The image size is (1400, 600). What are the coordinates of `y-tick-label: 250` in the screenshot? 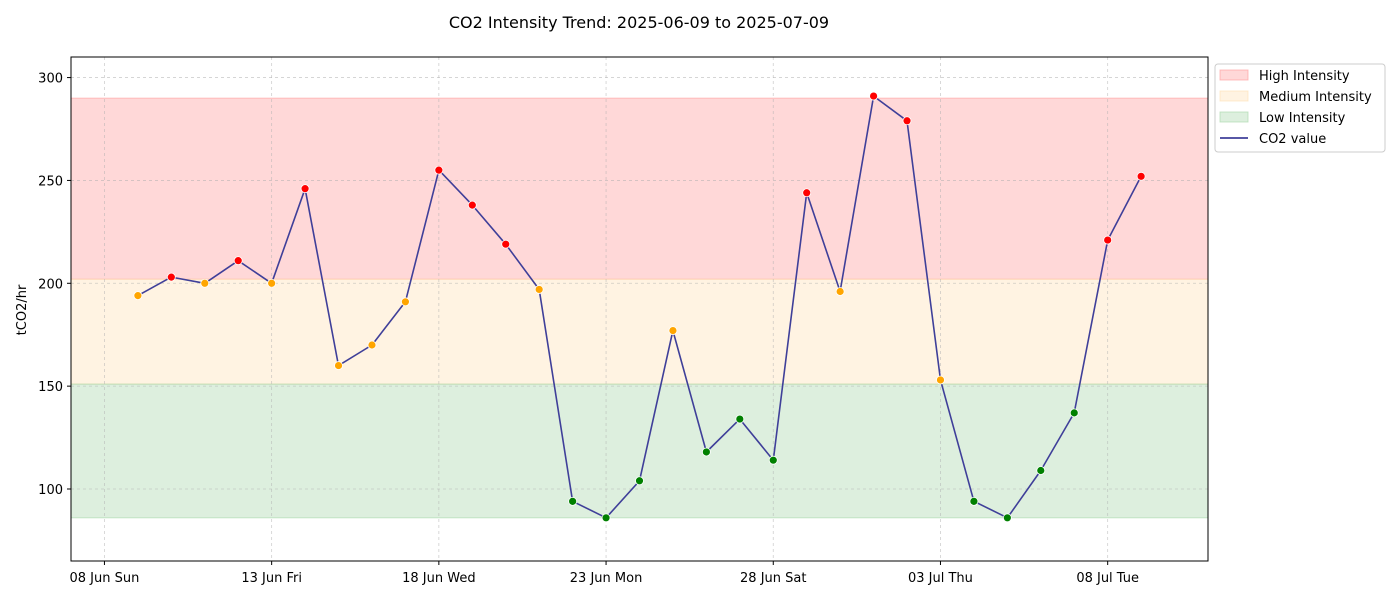 It's located at (50, 181).